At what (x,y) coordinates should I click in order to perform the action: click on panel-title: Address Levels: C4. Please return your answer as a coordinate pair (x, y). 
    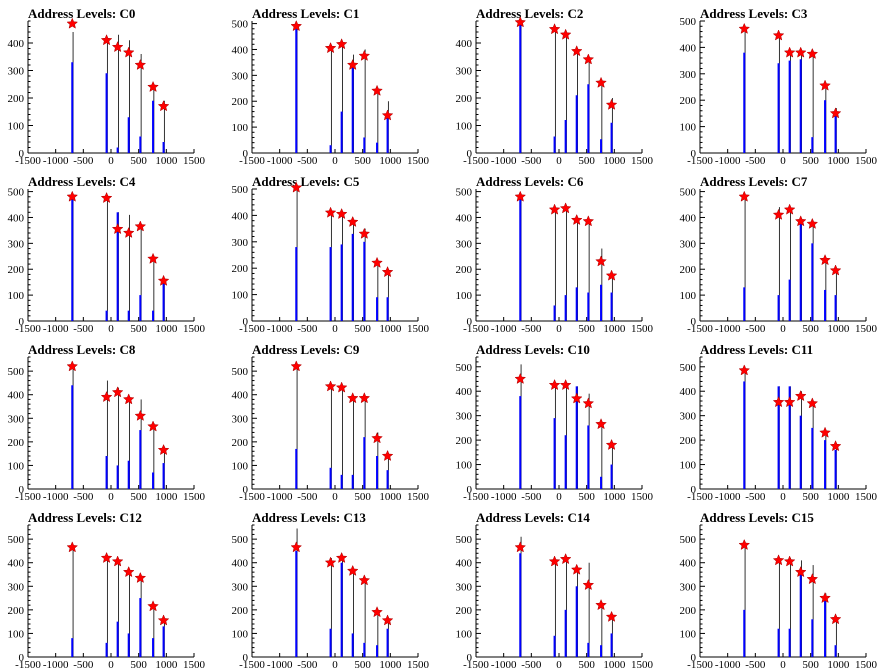
    Looking at the image, I should click on (82, 181).